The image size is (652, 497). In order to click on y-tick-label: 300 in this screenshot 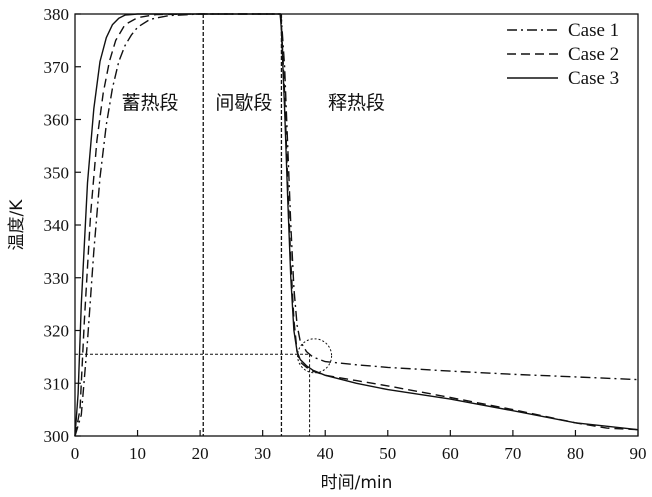, I will do `click(57, 436)`.